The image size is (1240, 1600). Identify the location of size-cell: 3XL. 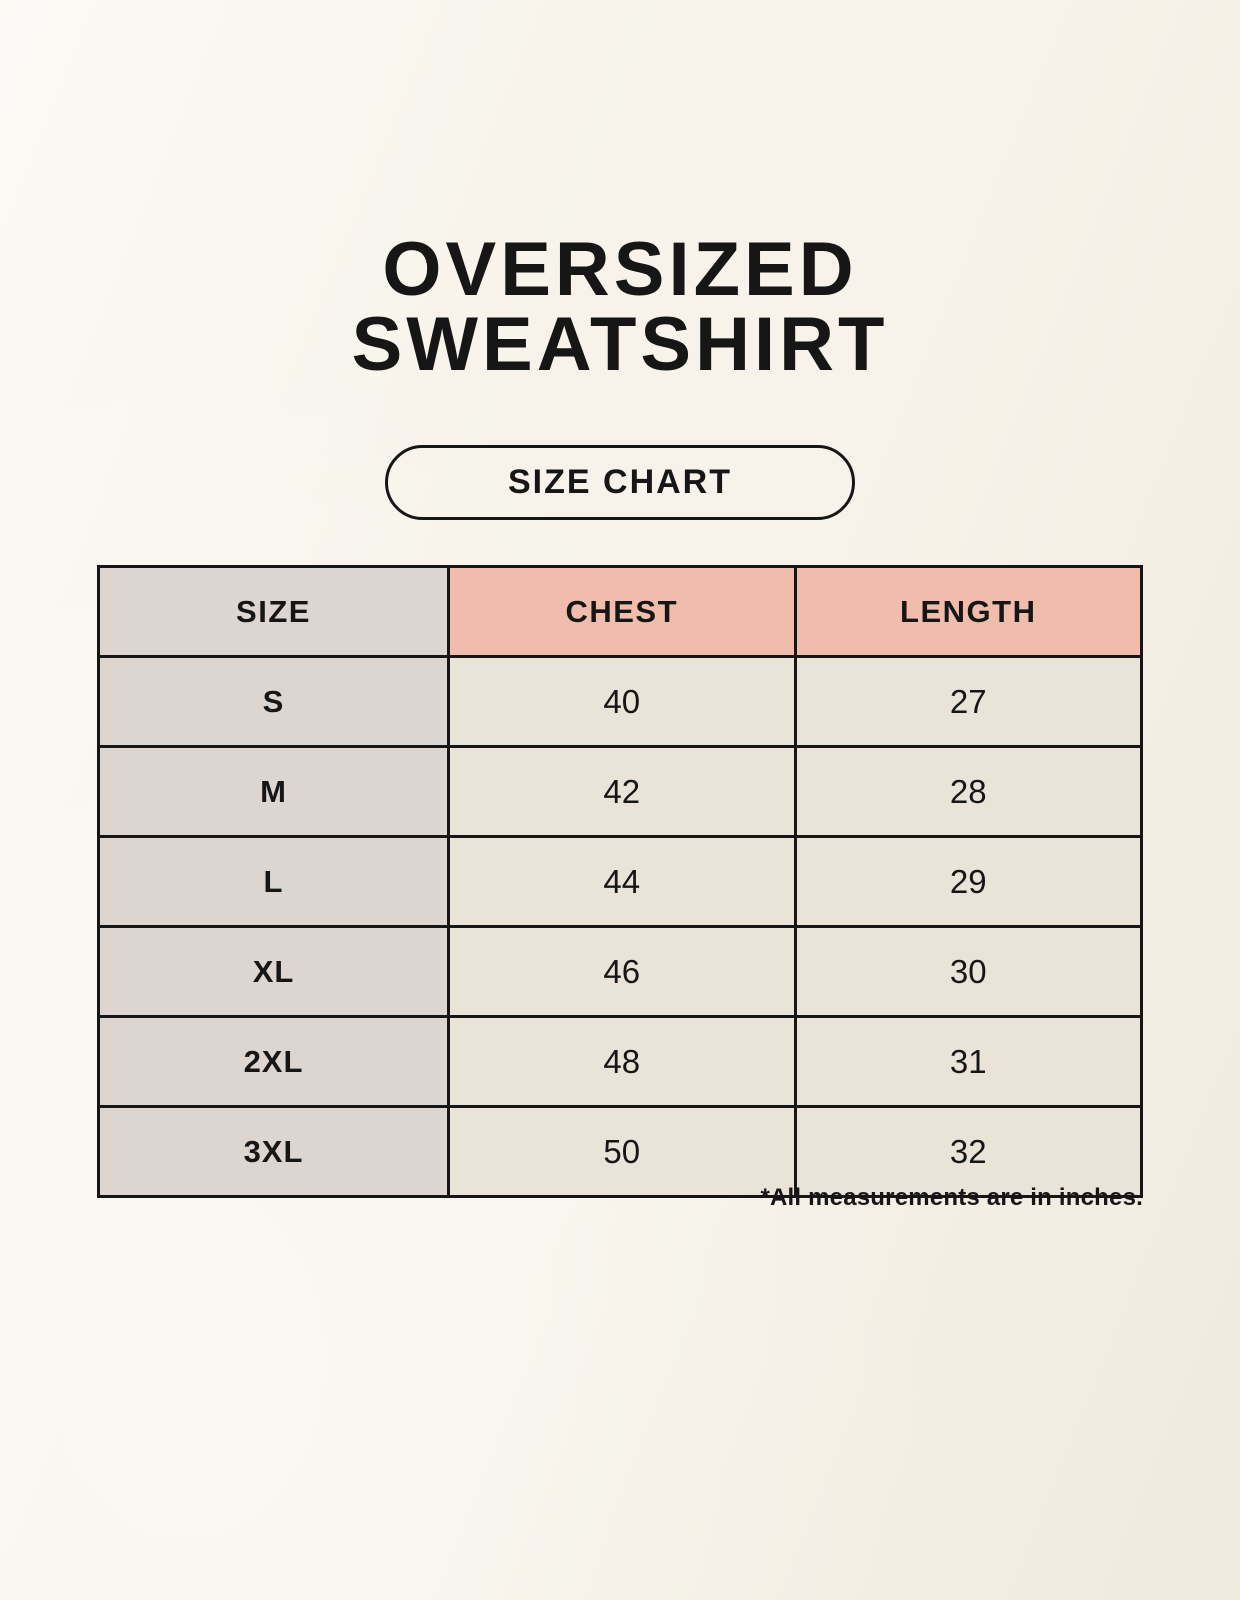
(273, 1151).